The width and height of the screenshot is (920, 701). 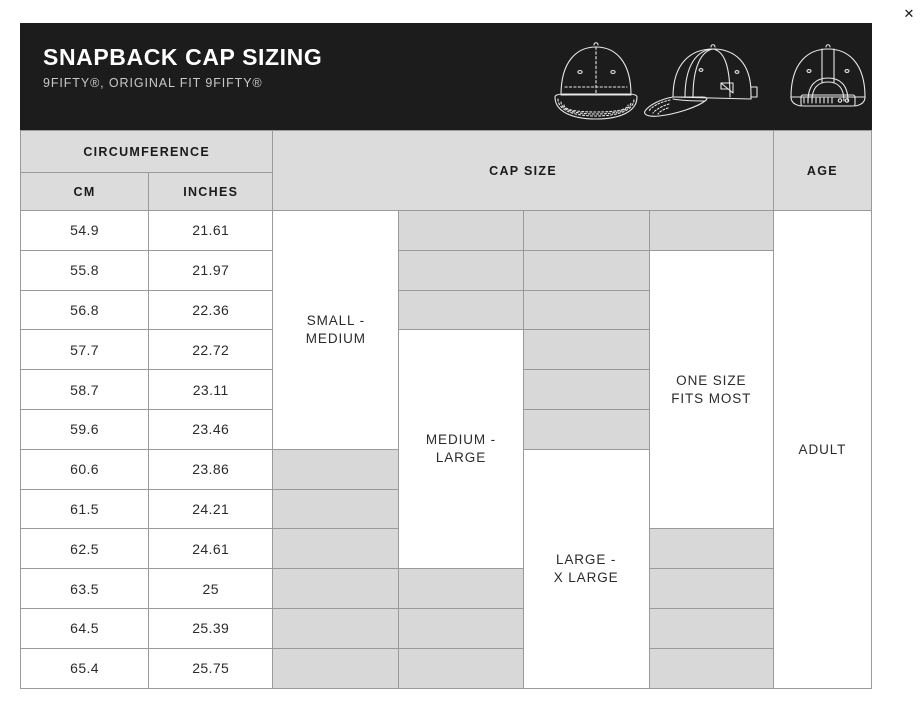 I want to click on cell-cm: 64.5, so click(x=84, y=628).